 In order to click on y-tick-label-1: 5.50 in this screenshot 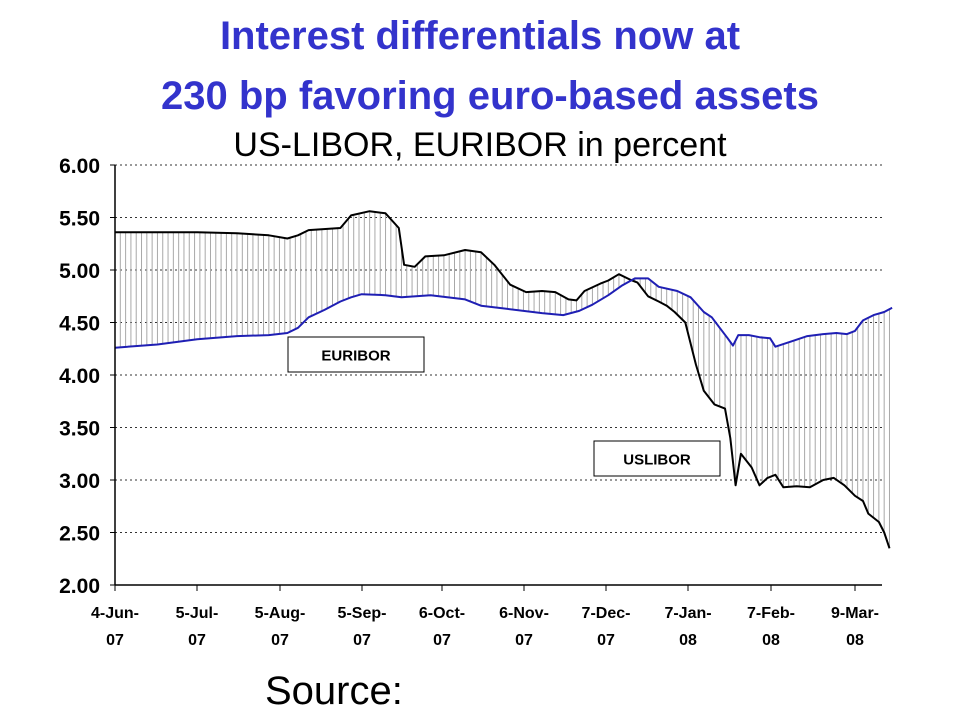, I will do `click(79, 219)`.